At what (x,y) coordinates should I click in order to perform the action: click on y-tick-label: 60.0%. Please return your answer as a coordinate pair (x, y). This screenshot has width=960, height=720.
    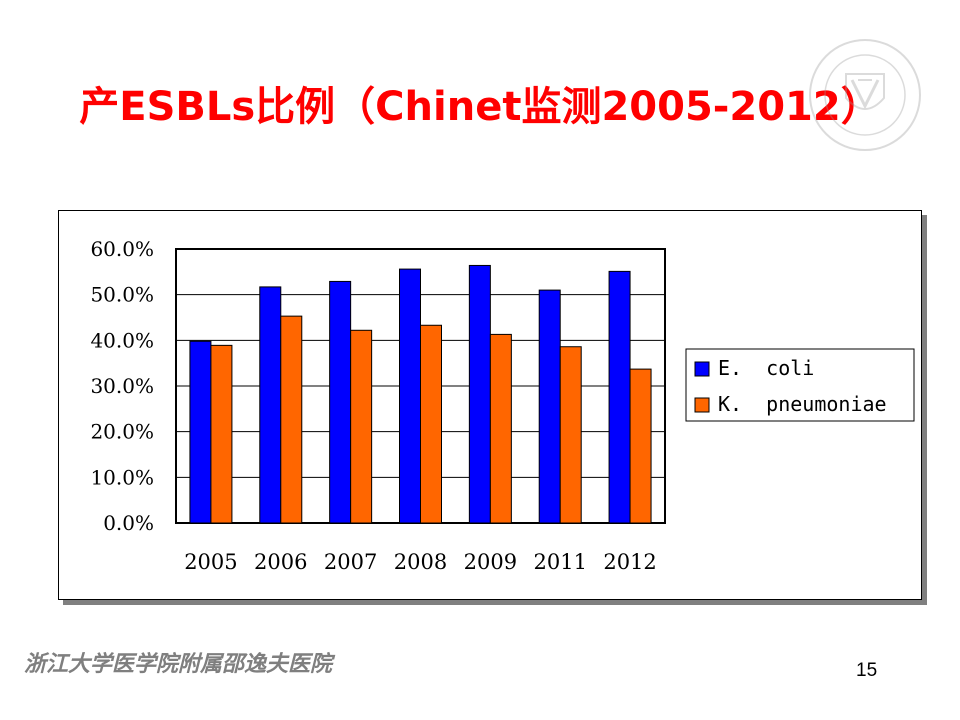
    Looking at the image, I should click on (122, 249).